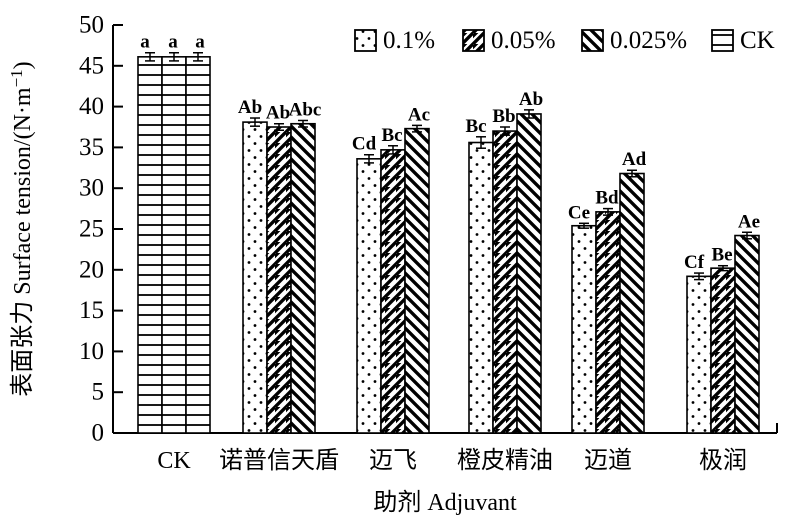  I want to click on x-category-label: CK, so click(174, 461).